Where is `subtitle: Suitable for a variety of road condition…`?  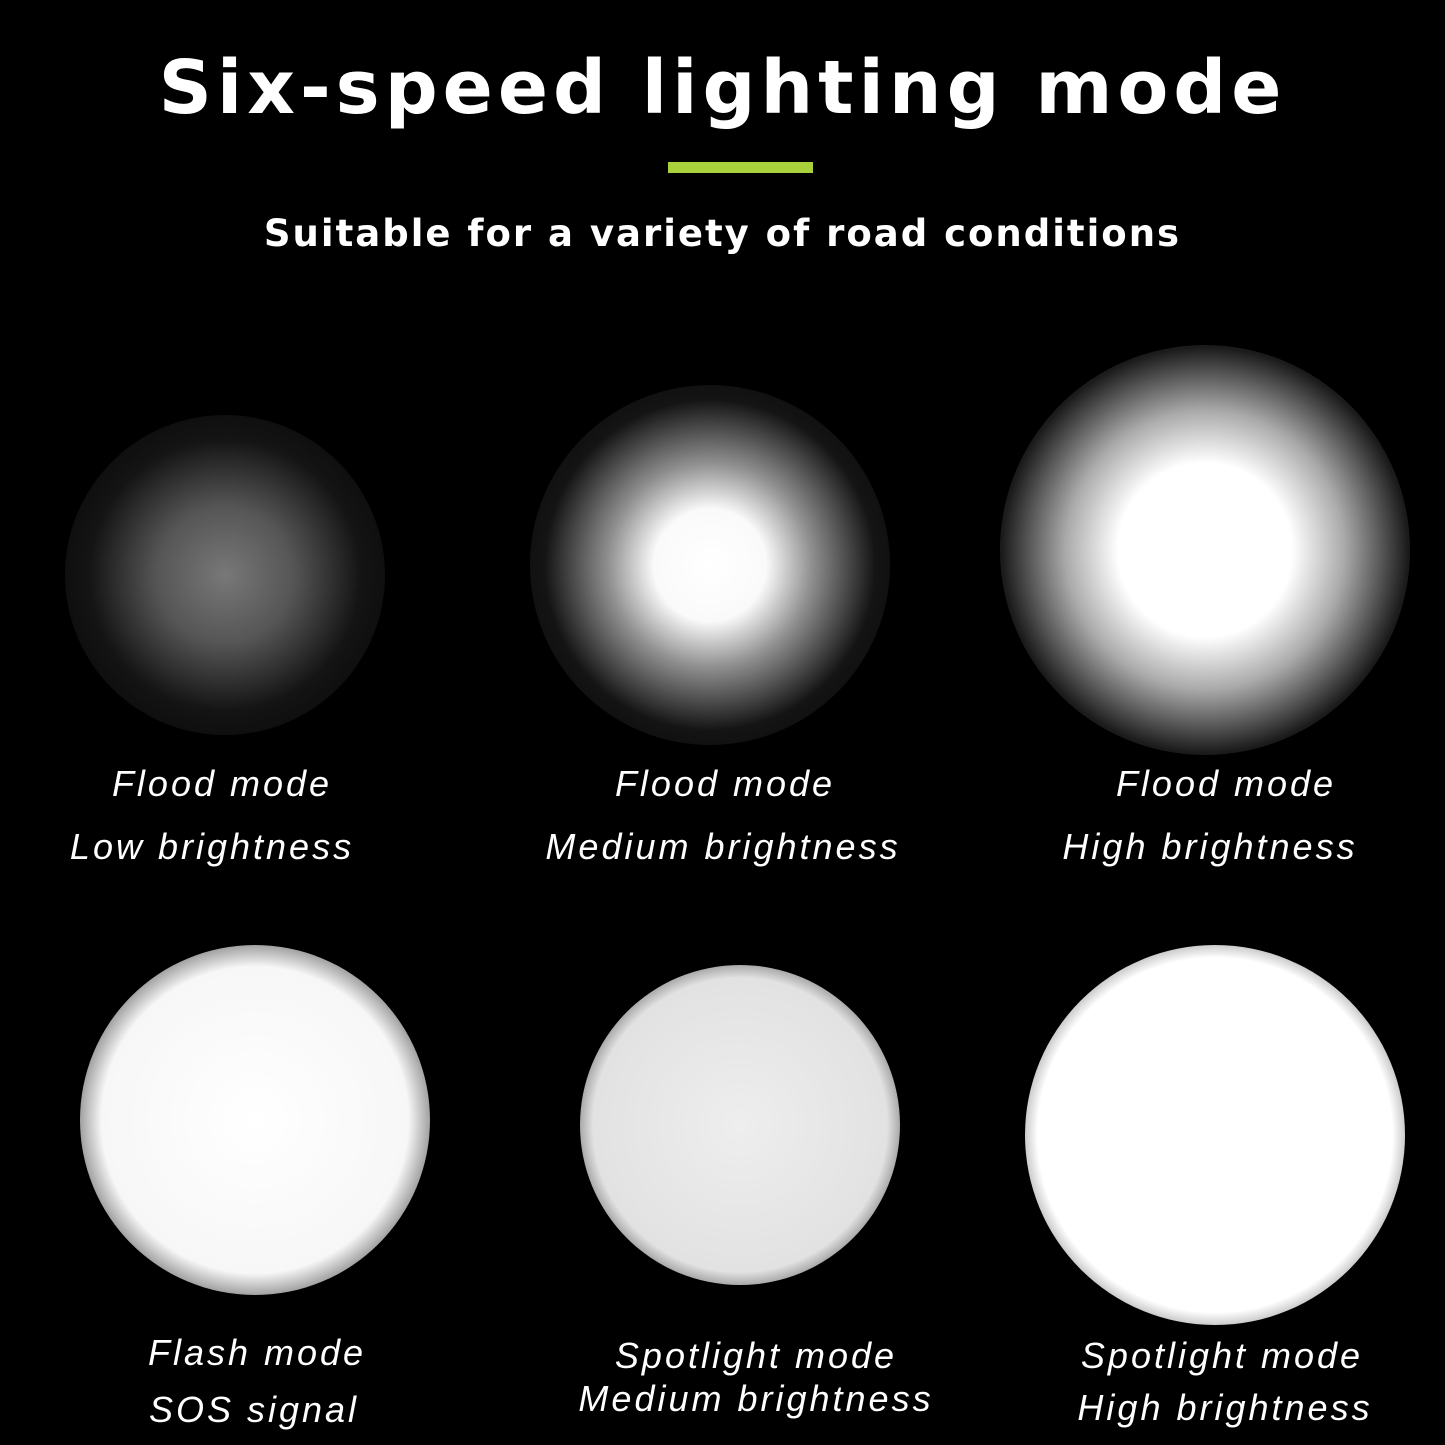 subtitle: Suitable for a variety of road condition… is located at coordinates (722, 233).